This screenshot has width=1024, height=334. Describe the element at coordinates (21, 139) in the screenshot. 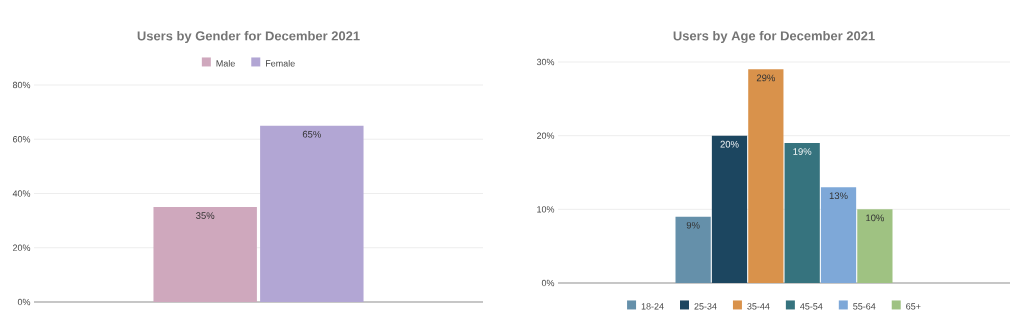

I see `y-tick-label: 60%` at that location.